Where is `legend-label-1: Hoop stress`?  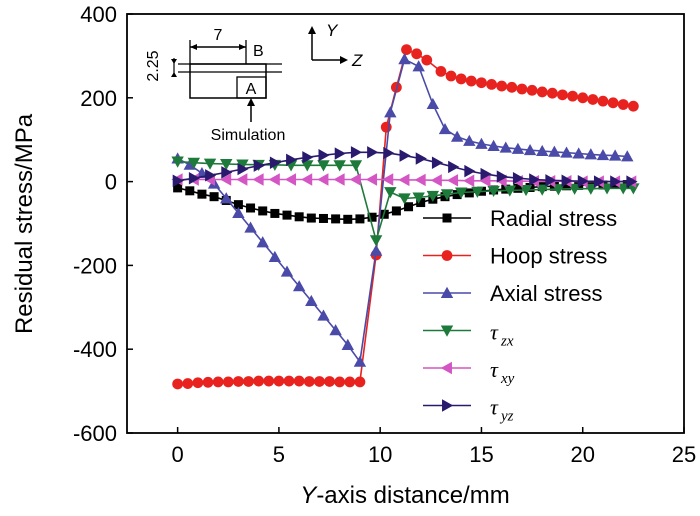
legend-label-1: Hoop stress is located at coordinates (548, 256).